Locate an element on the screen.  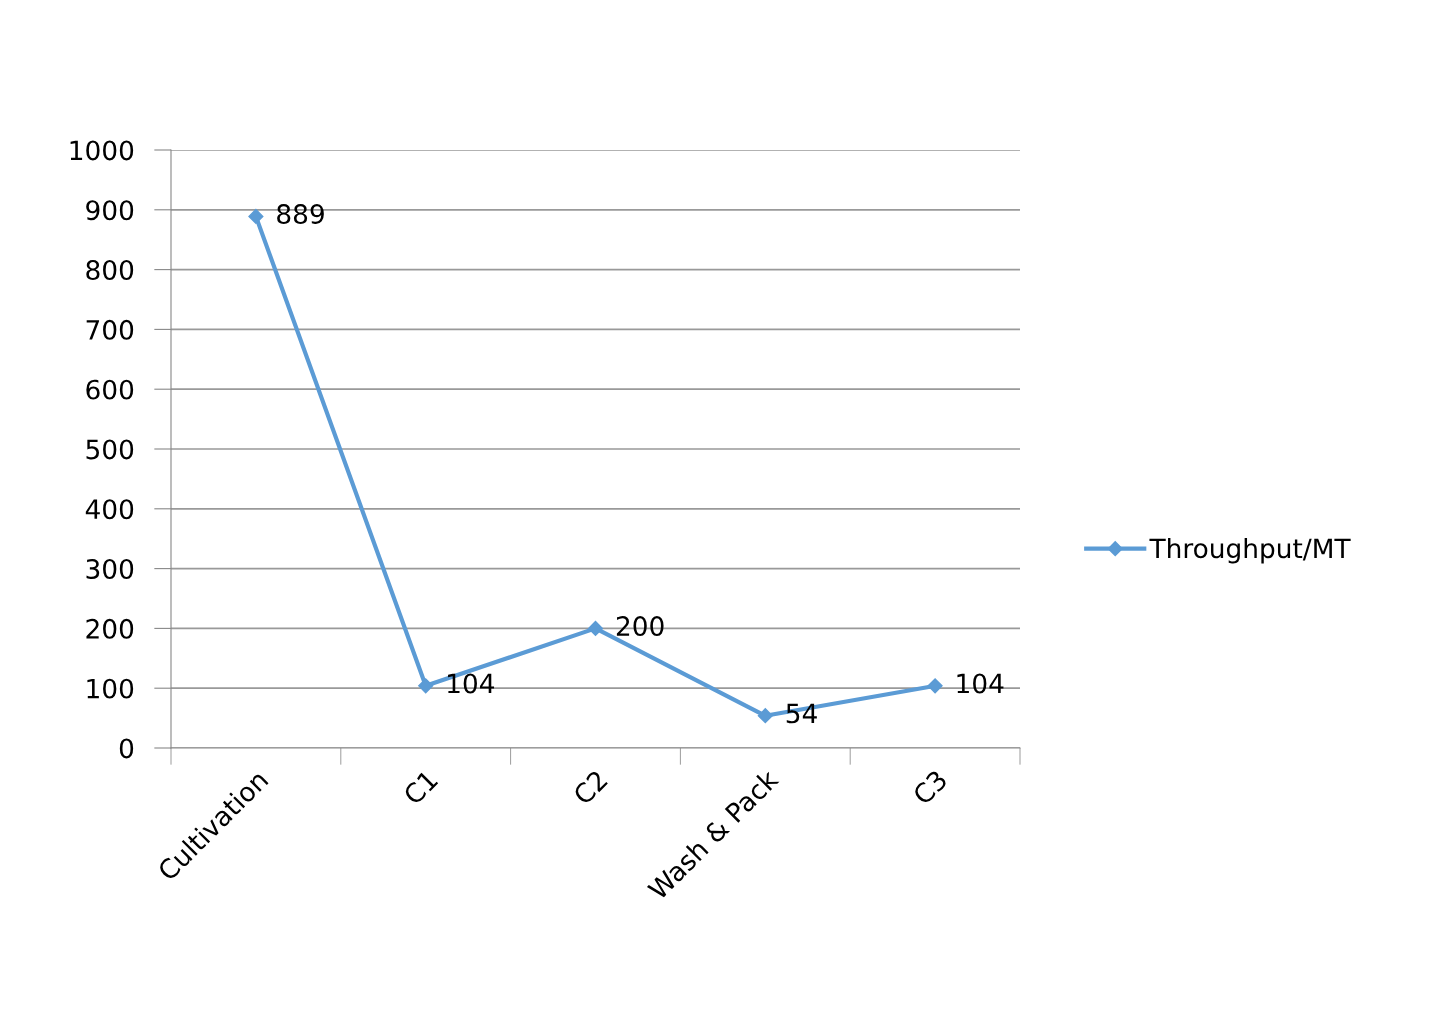
data-label: 889 is located at coordinates (300, 214).